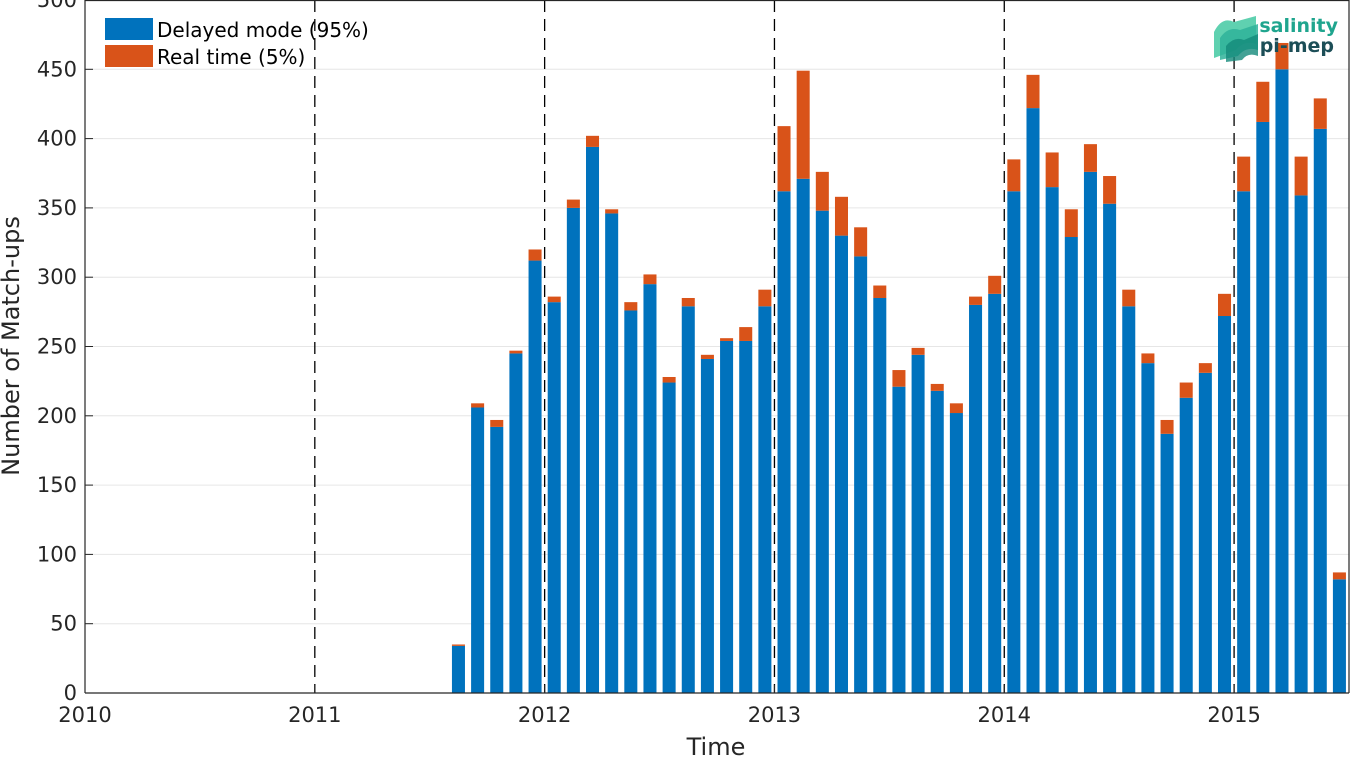 This screenshot has height=758, width=1350. What do you see at coordinates (57, 208) in the screenshot?
I see `y-tick-label: 350` at bounding box center [57, 208].